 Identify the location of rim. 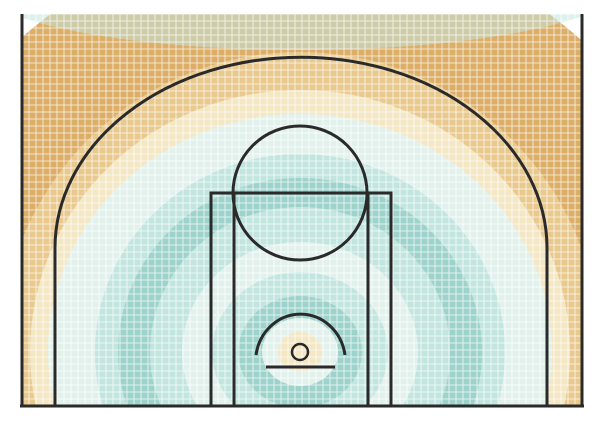
(300, 352).